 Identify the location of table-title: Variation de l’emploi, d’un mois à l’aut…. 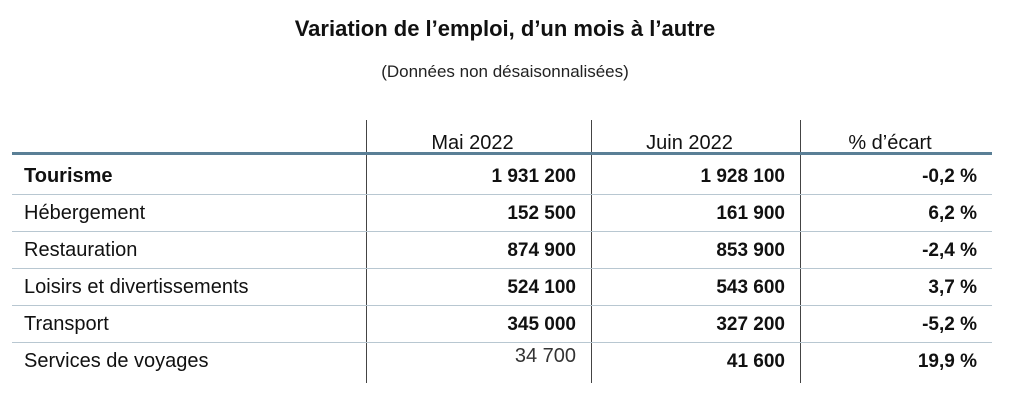
(505, 28).